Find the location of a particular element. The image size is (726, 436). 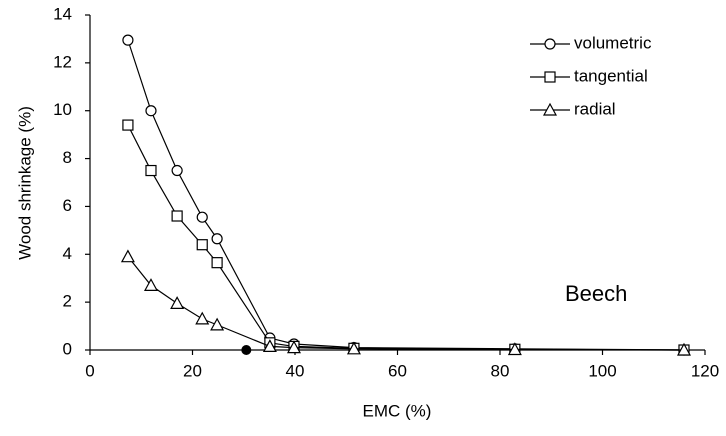

legend-label: tangential is located at coordinates (611, 75).